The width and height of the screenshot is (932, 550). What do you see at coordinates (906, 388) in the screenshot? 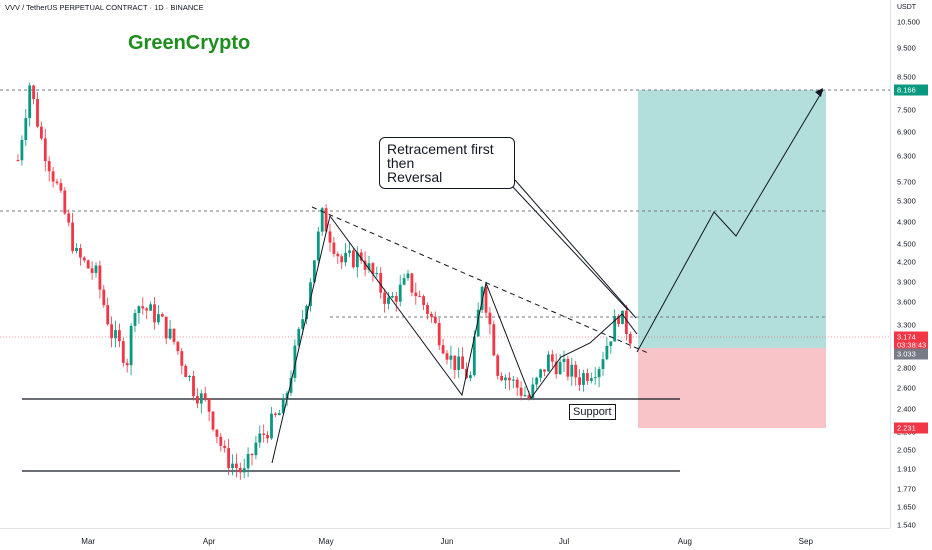
I see `price-tick: 2.600` at bounding box center [906, 388].